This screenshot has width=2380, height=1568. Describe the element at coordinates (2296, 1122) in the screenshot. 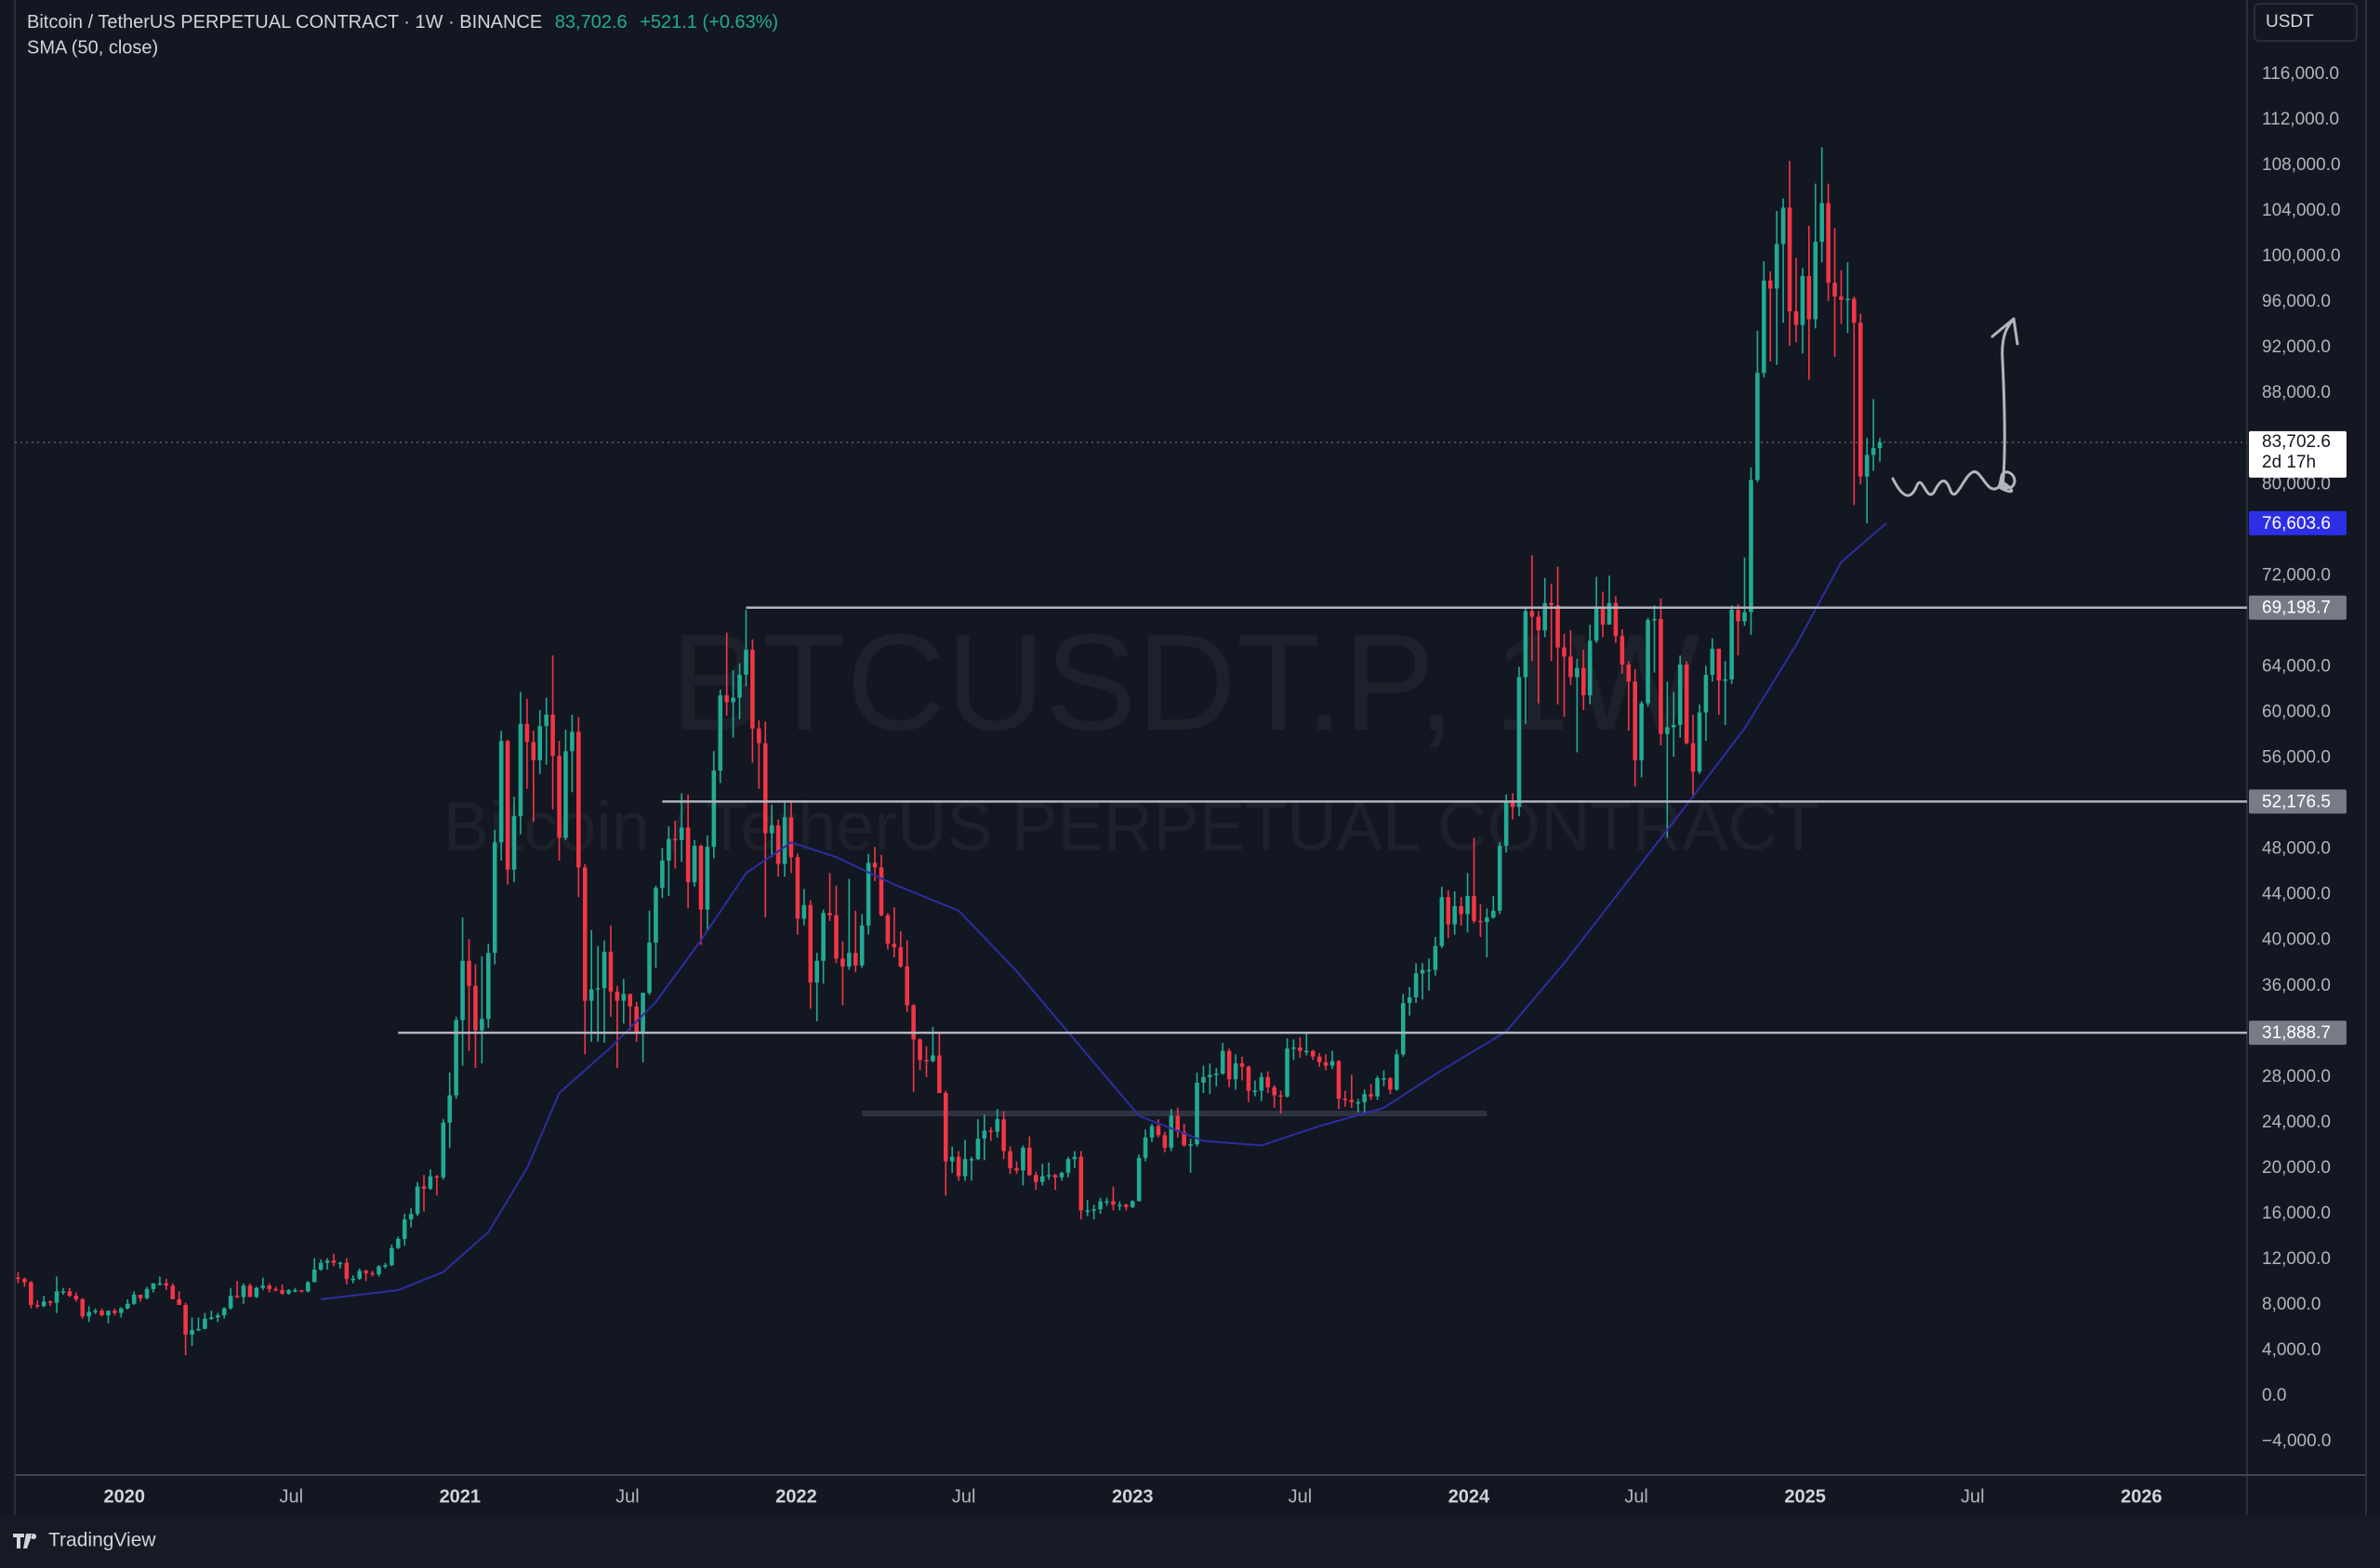

I see `y-tick-label: 24,000.0` at that location.